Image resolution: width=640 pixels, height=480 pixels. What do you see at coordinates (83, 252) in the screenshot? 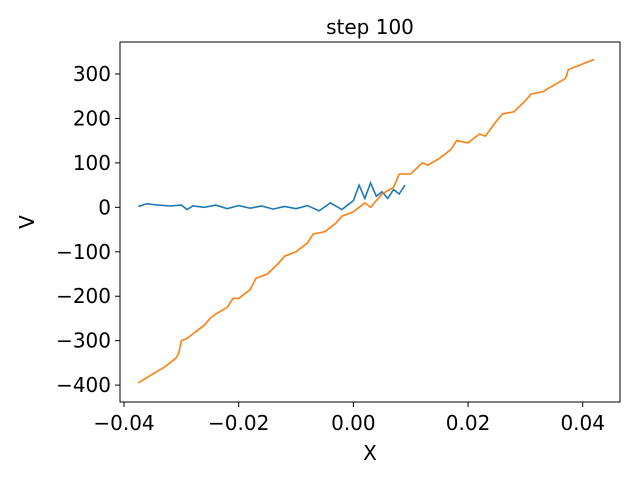
I see `y-tick-label: −100` at bounding box center [83, 252].